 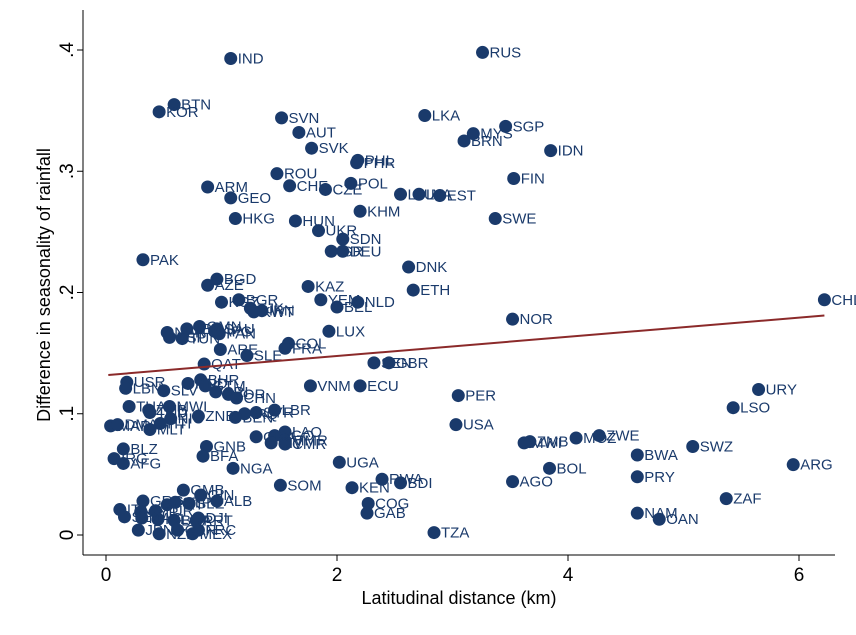 I want to click on y-tick-label: .1, so click(x=67, y=414).